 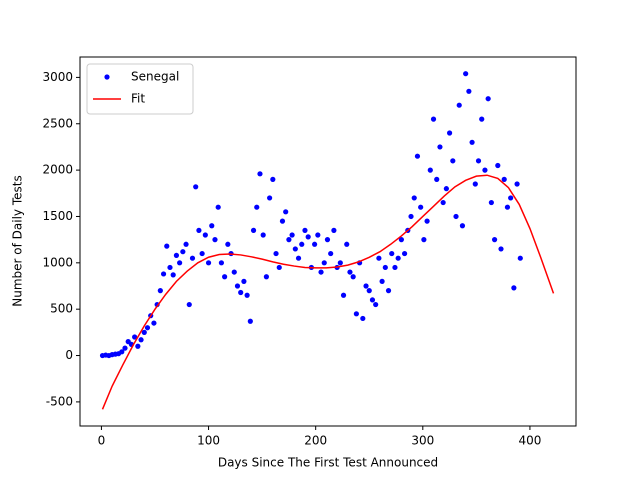 I want to click on y-tick-label: 1500, so click(x=57, y=216).